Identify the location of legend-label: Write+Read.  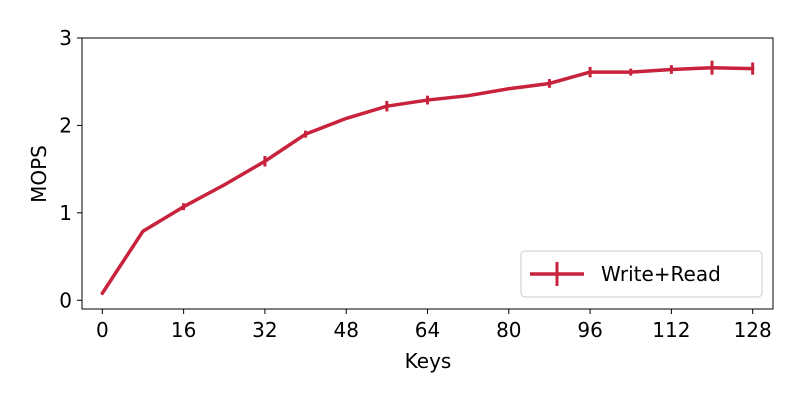
(661, 274).